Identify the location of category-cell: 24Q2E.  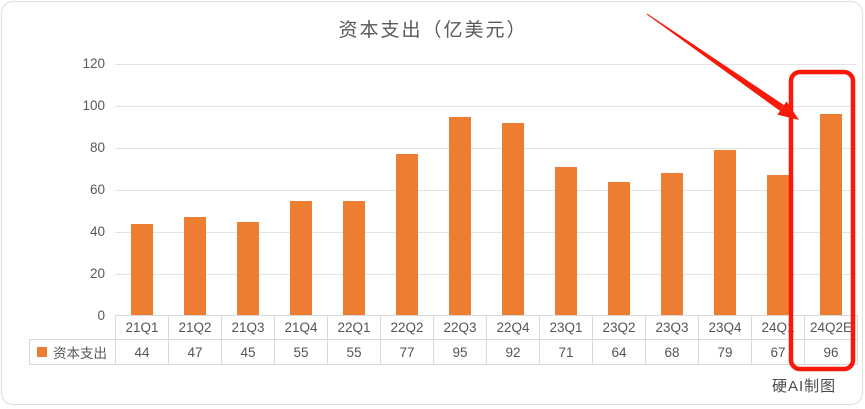
(831, 327).